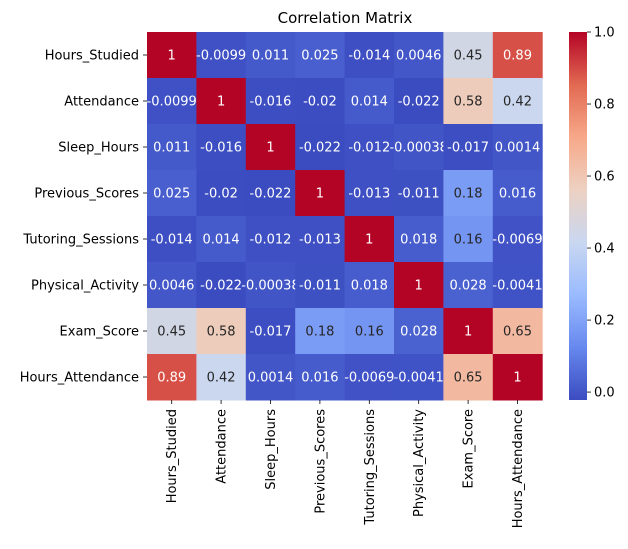 The width and height of the screenshot is (628, 549). What do you see at coordinates (271, 449) in the screenshot?
I see `column-tick-label: Sleep_Hours` at bounding box center [271, 449].